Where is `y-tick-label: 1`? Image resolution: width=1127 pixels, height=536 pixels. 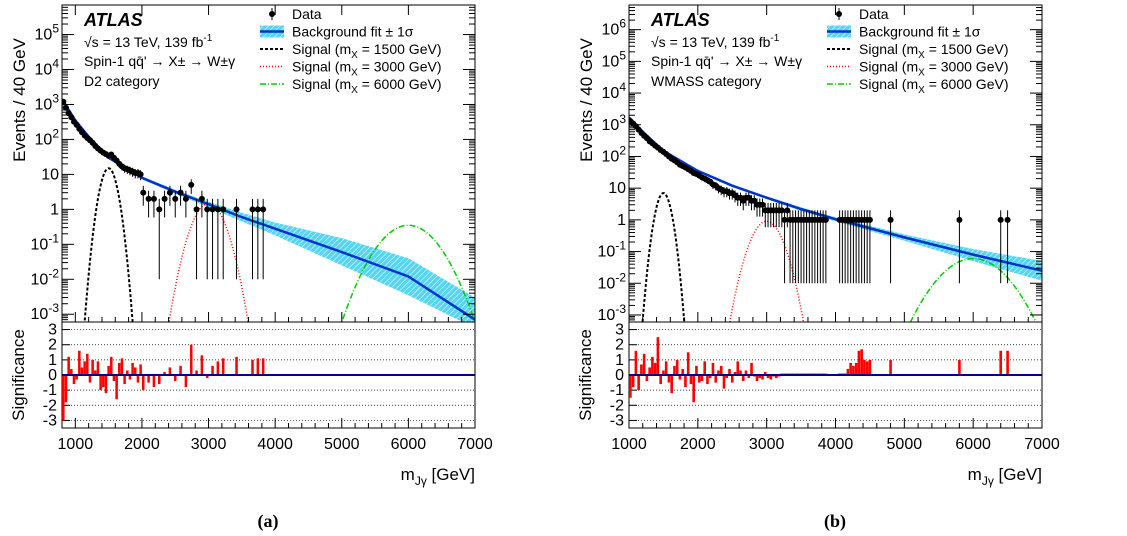
y-tick-label: 1 is located at coordinates (54, 209).